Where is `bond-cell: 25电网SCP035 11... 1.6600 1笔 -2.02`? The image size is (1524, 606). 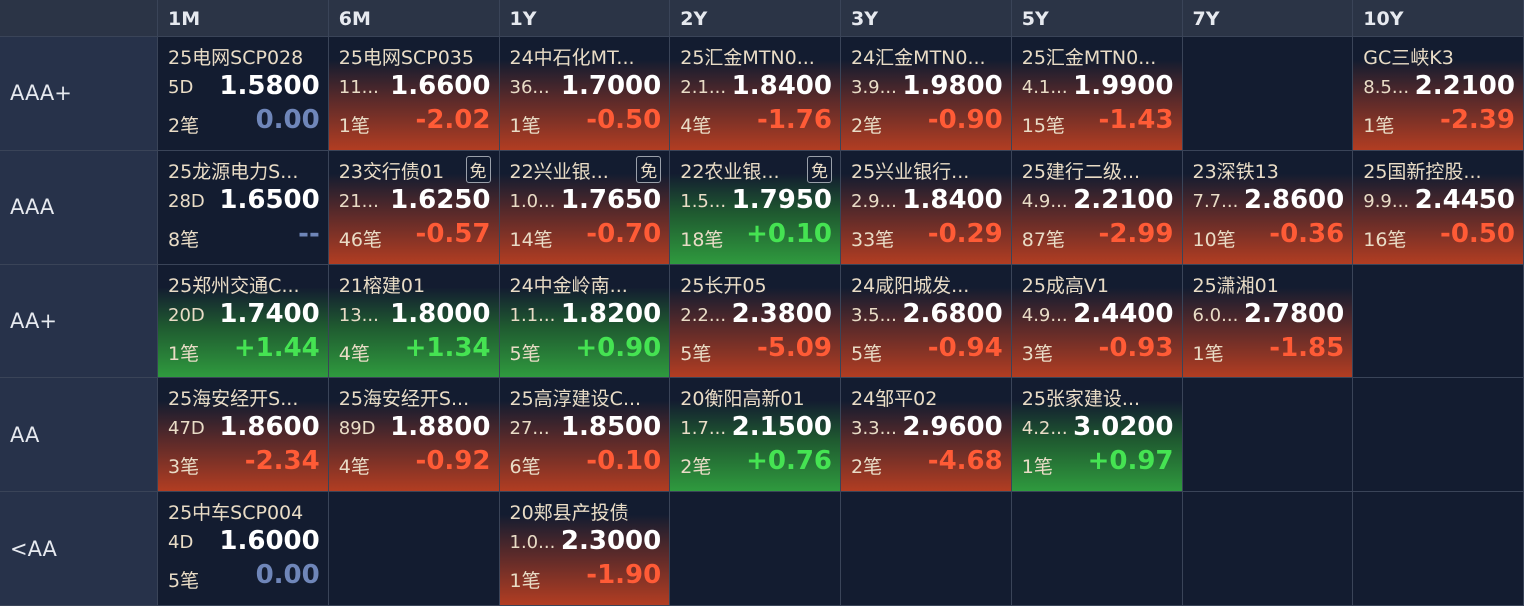
bond-cell: 25电网SCP035 11... 1.6600 1笔 -2.02 is located at coordinates (414, 94).